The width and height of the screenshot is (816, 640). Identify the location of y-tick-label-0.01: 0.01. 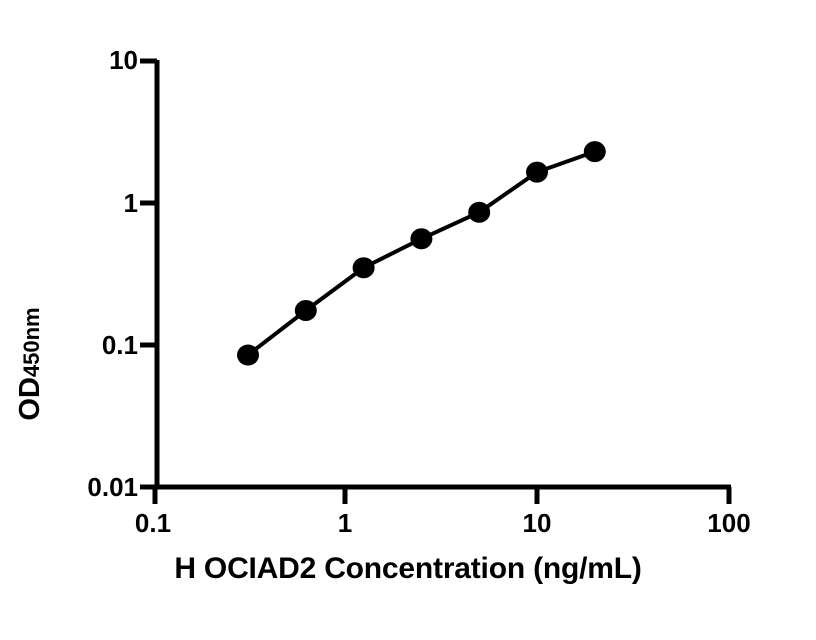
(112, 487).